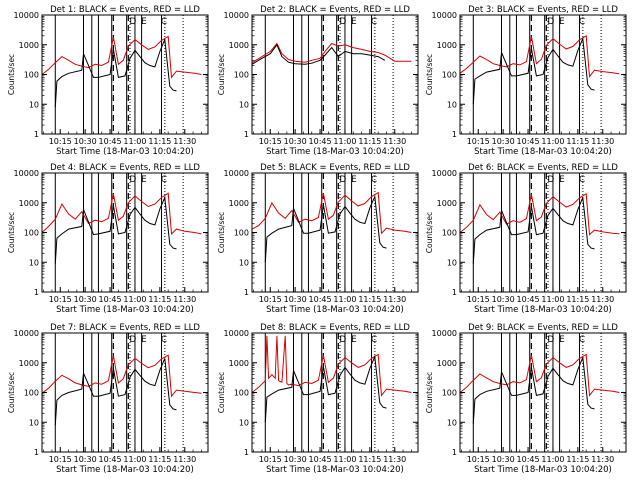 This screenshot has width=640, height=480. What do you see at coordinates (125, 328) in the screenshot?
I see `panel-title: Det 7: BLACK = Events, RED = LLD` at bounding box center [125, 328].